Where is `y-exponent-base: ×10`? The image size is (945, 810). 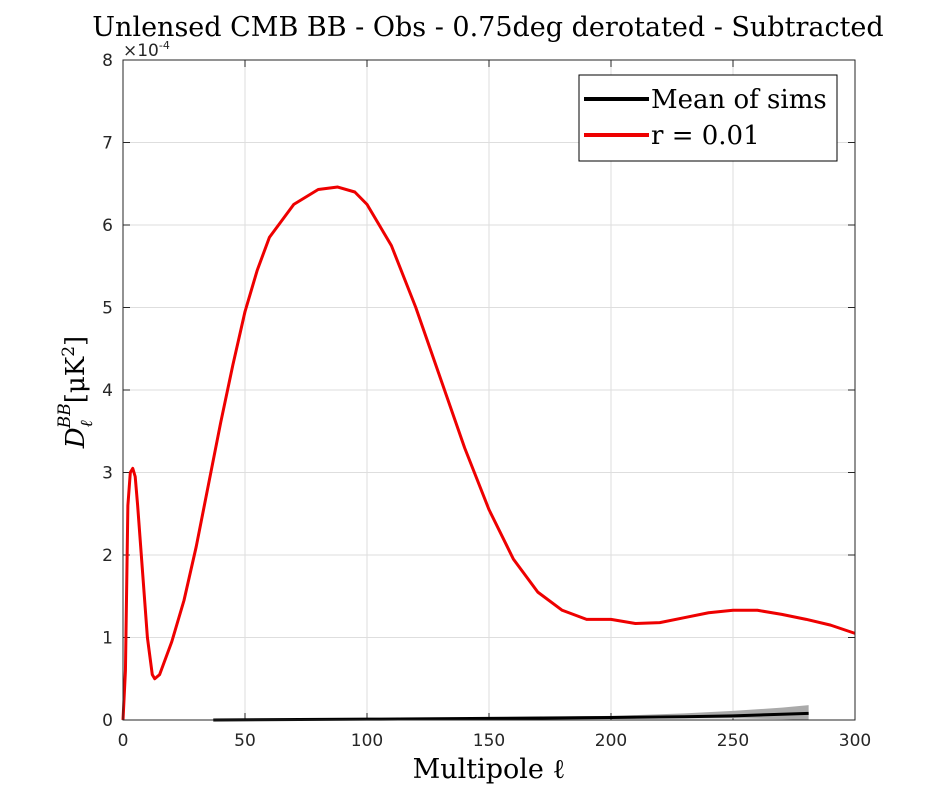
y-exponent-base: ×10 is located at coordinates (141, 51).